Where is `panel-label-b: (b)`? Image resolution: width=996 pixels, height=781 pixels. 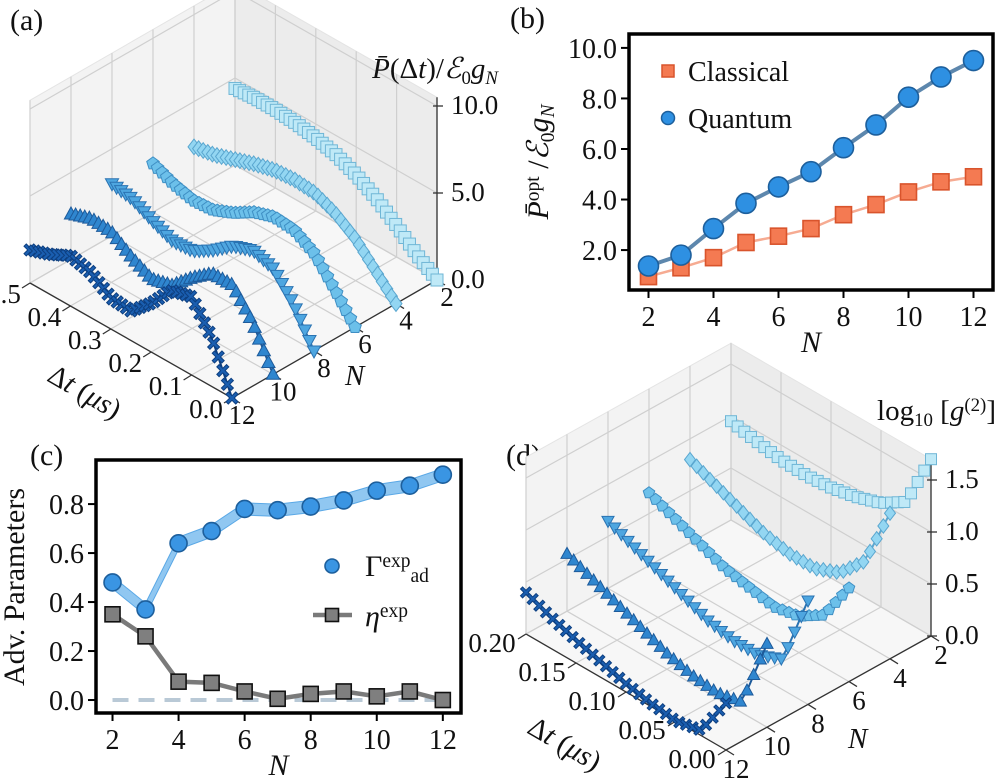 panel-label-b: (b) is located at coordinates (527, 18).